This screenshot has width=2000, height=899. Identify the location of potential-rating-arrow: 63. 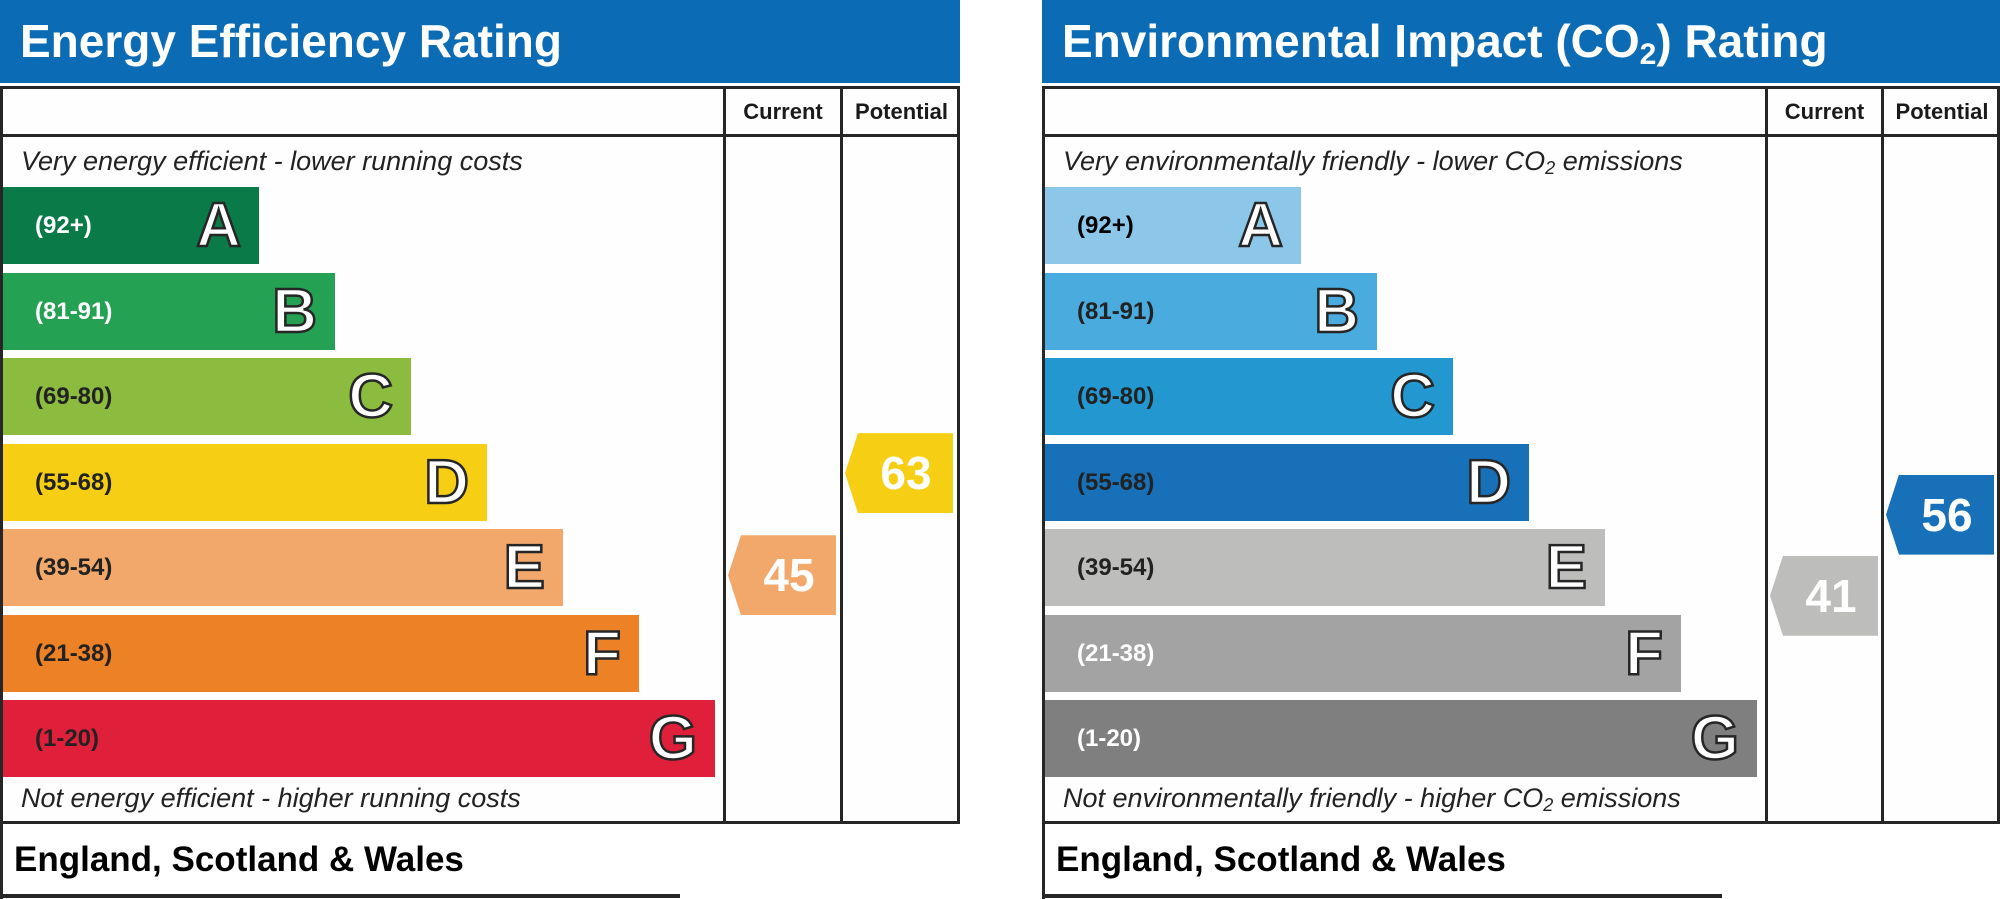
(899, 473).